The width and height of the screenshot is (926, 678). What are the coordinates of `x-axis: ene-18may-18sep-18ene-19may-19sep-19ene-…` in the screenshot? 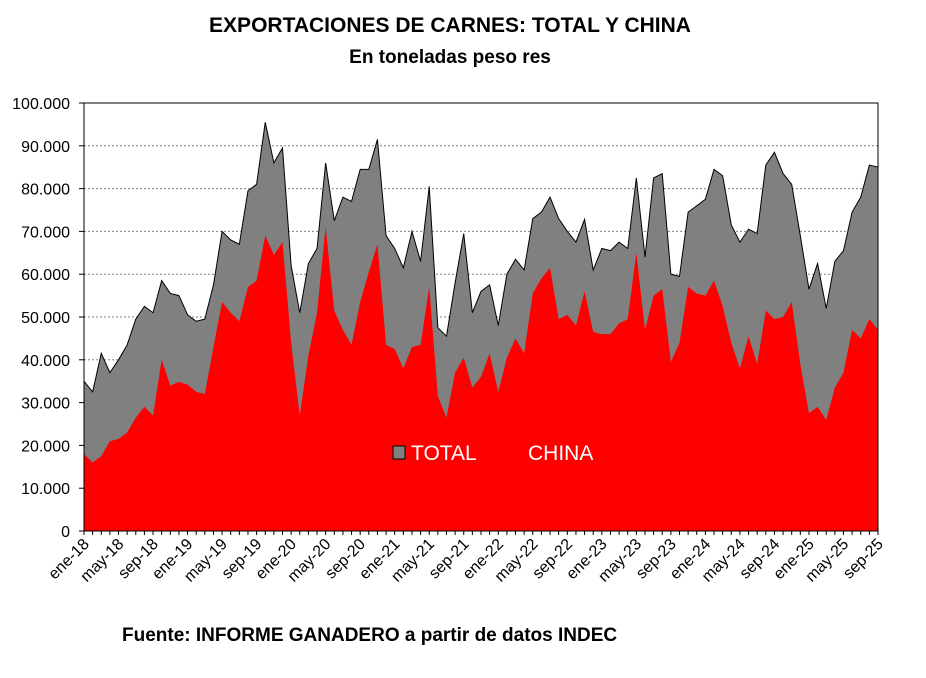 It's located at (466, 558).